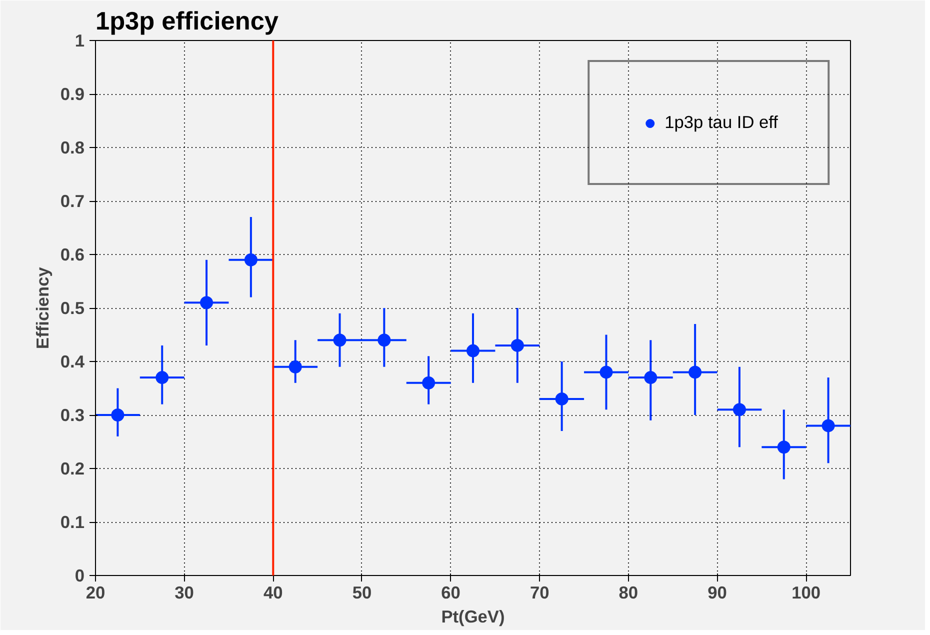  What do you see at coordinates (42, 307) in the screenshot?
I see `y-axis-title: Efficiency` at bounding box center [42, 307].